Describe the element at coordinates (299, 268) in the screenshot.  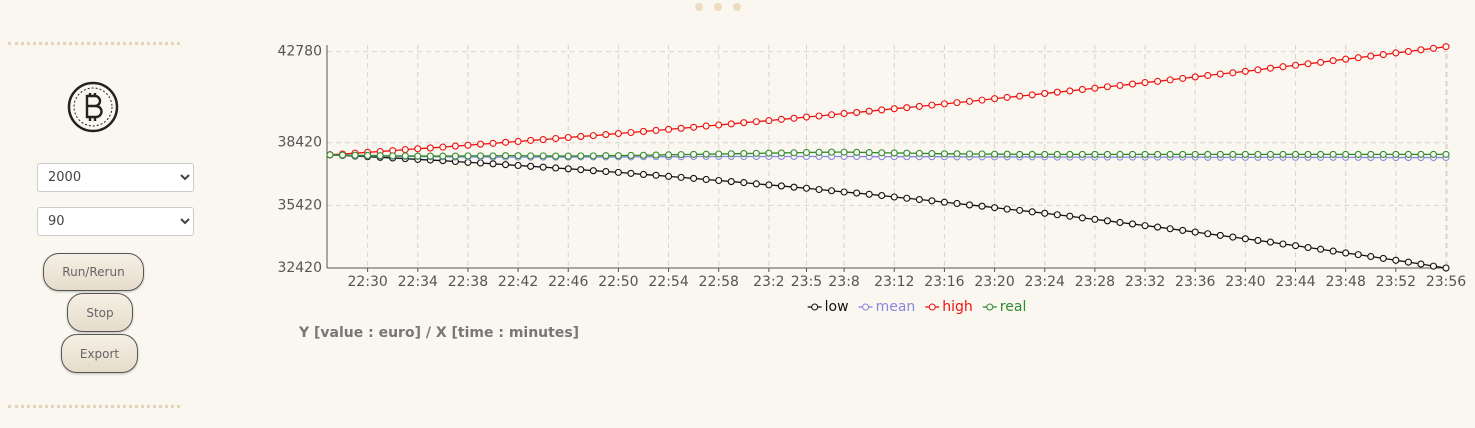
I see `y-tick-label: 32420` at that location.